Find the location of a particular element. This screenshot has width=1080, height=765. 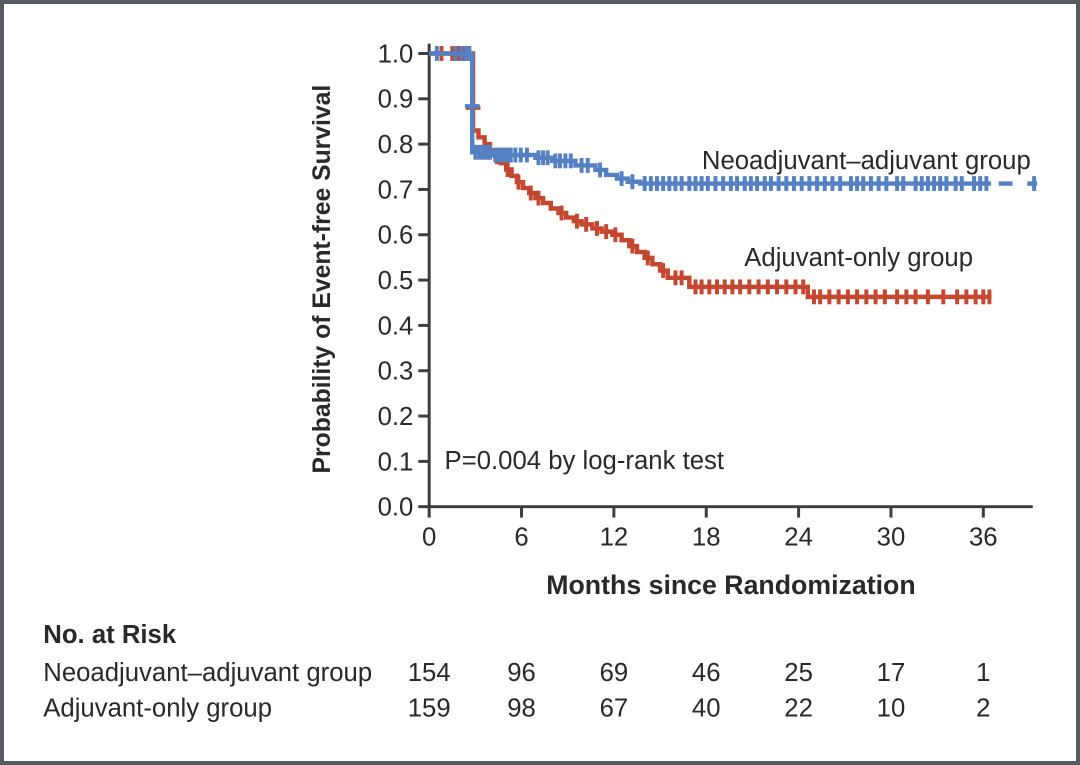

y-tick-label: 0.3 is located at coordinates (396, 372).